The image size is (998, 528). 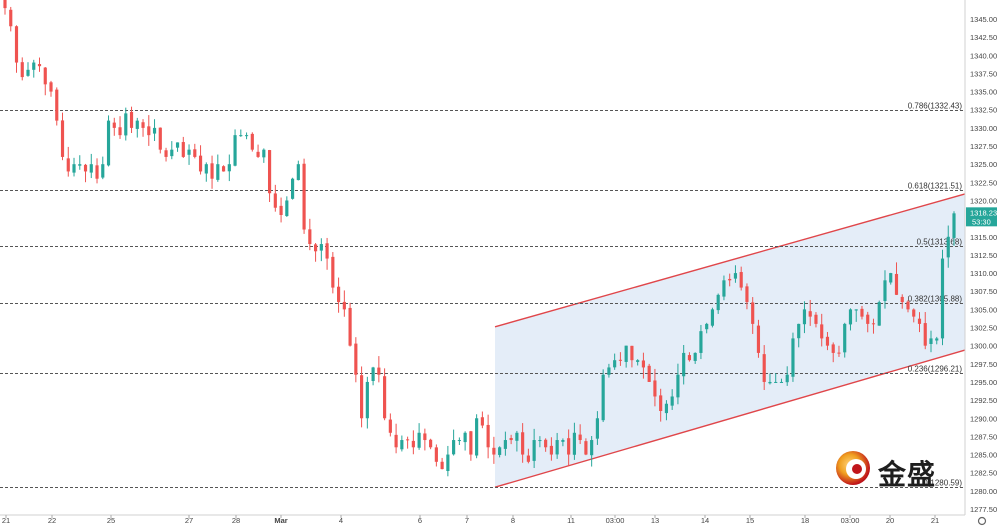 What do you see at coordinates (983, 509) in the screenshot?
I see `price-tick-label: 1277.50` at bounding box center [983, 509].